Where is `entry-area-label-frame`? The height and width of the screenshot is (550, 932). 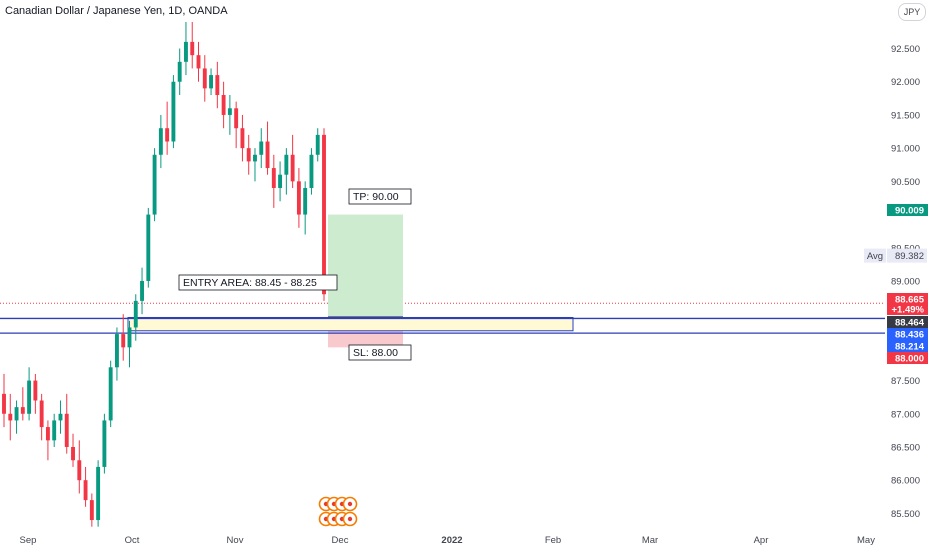 entry-area-label-frame is located at coordinates (258, 282).